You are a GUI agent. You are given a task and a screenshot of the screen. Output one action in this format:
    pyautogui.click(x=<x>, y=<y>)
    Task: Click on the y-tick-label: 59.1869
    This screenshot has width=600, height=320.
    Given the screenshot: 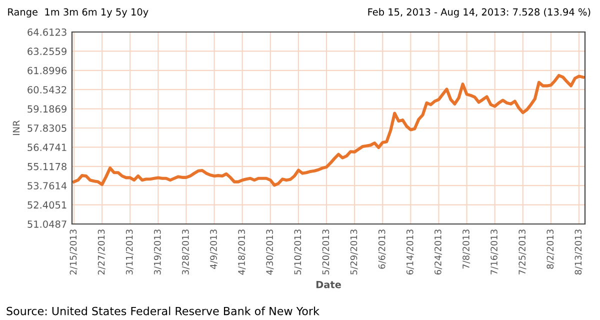 What is the action you would take?
    pyautogui.click(x=47, y=109)
    